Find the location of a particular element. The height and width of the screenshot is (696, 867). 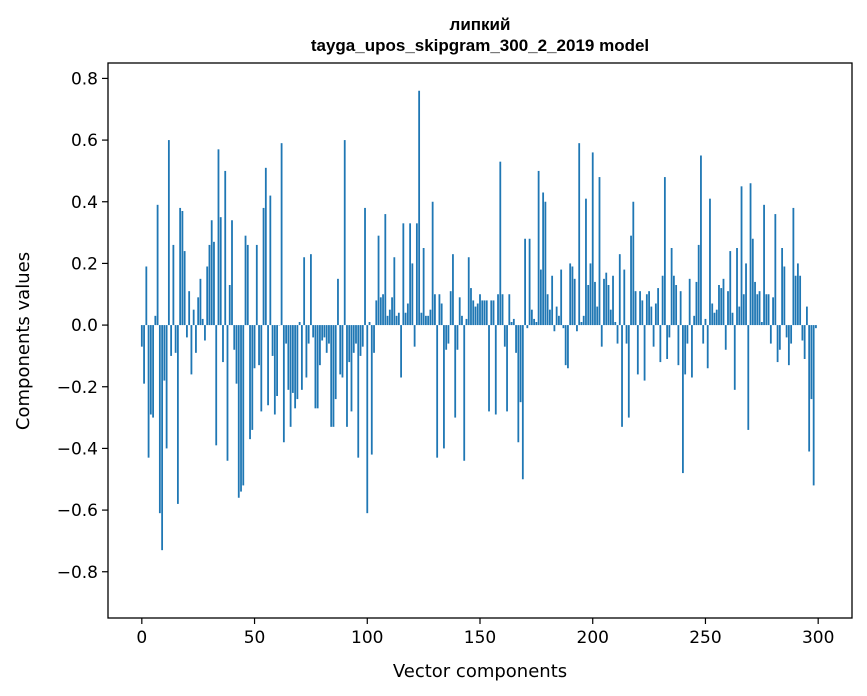

x-axis-label: Vector components is located at coordinates (480, 671).